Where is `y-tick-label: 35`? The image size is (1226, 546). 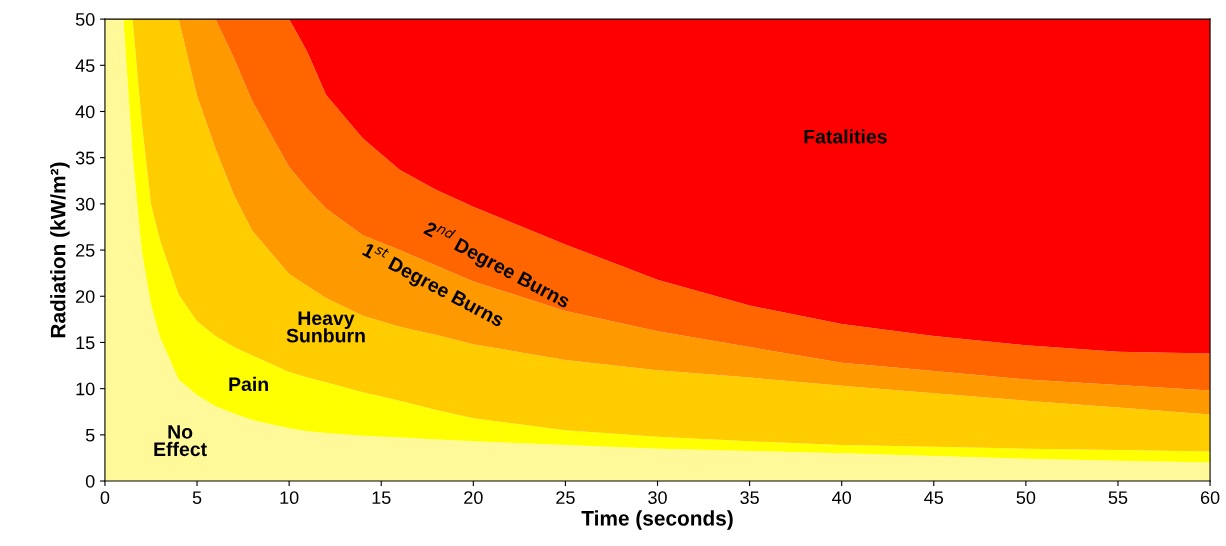
y-tick-label: 35 is located at coordinates (85, 158).